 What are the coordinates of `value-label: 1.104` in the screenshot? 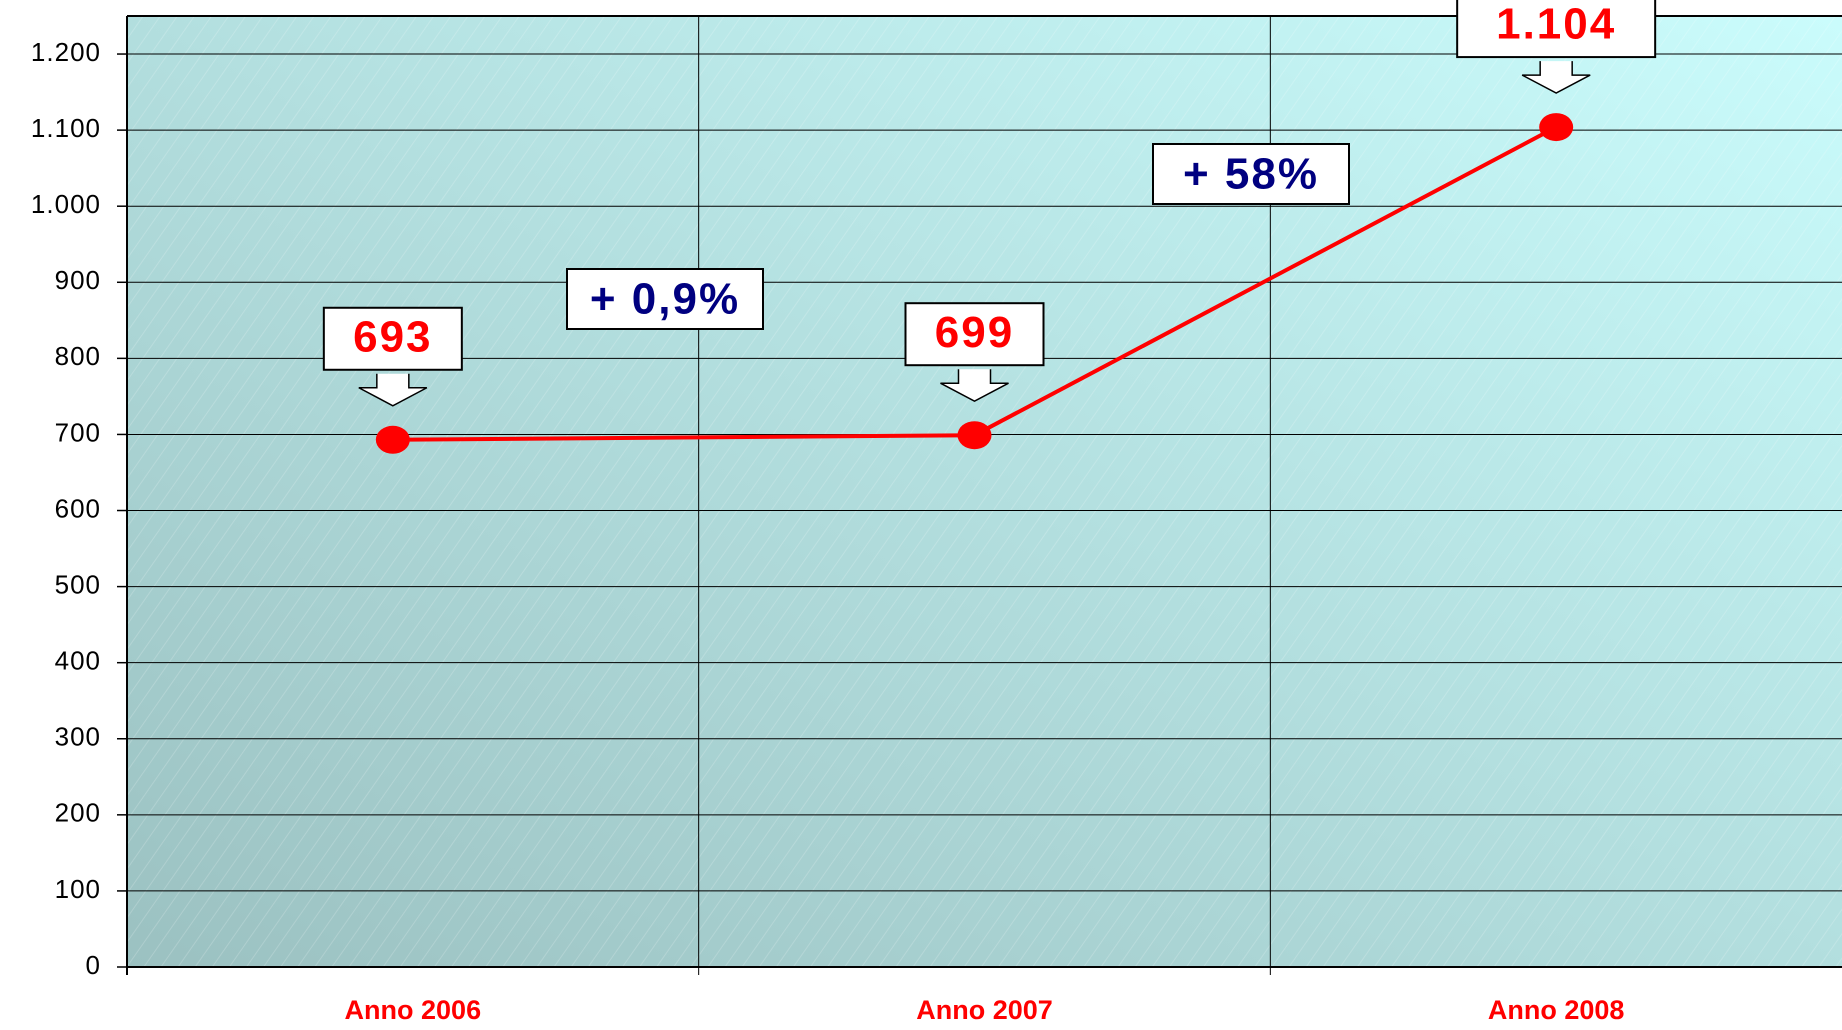 It's located at (1556, 24).